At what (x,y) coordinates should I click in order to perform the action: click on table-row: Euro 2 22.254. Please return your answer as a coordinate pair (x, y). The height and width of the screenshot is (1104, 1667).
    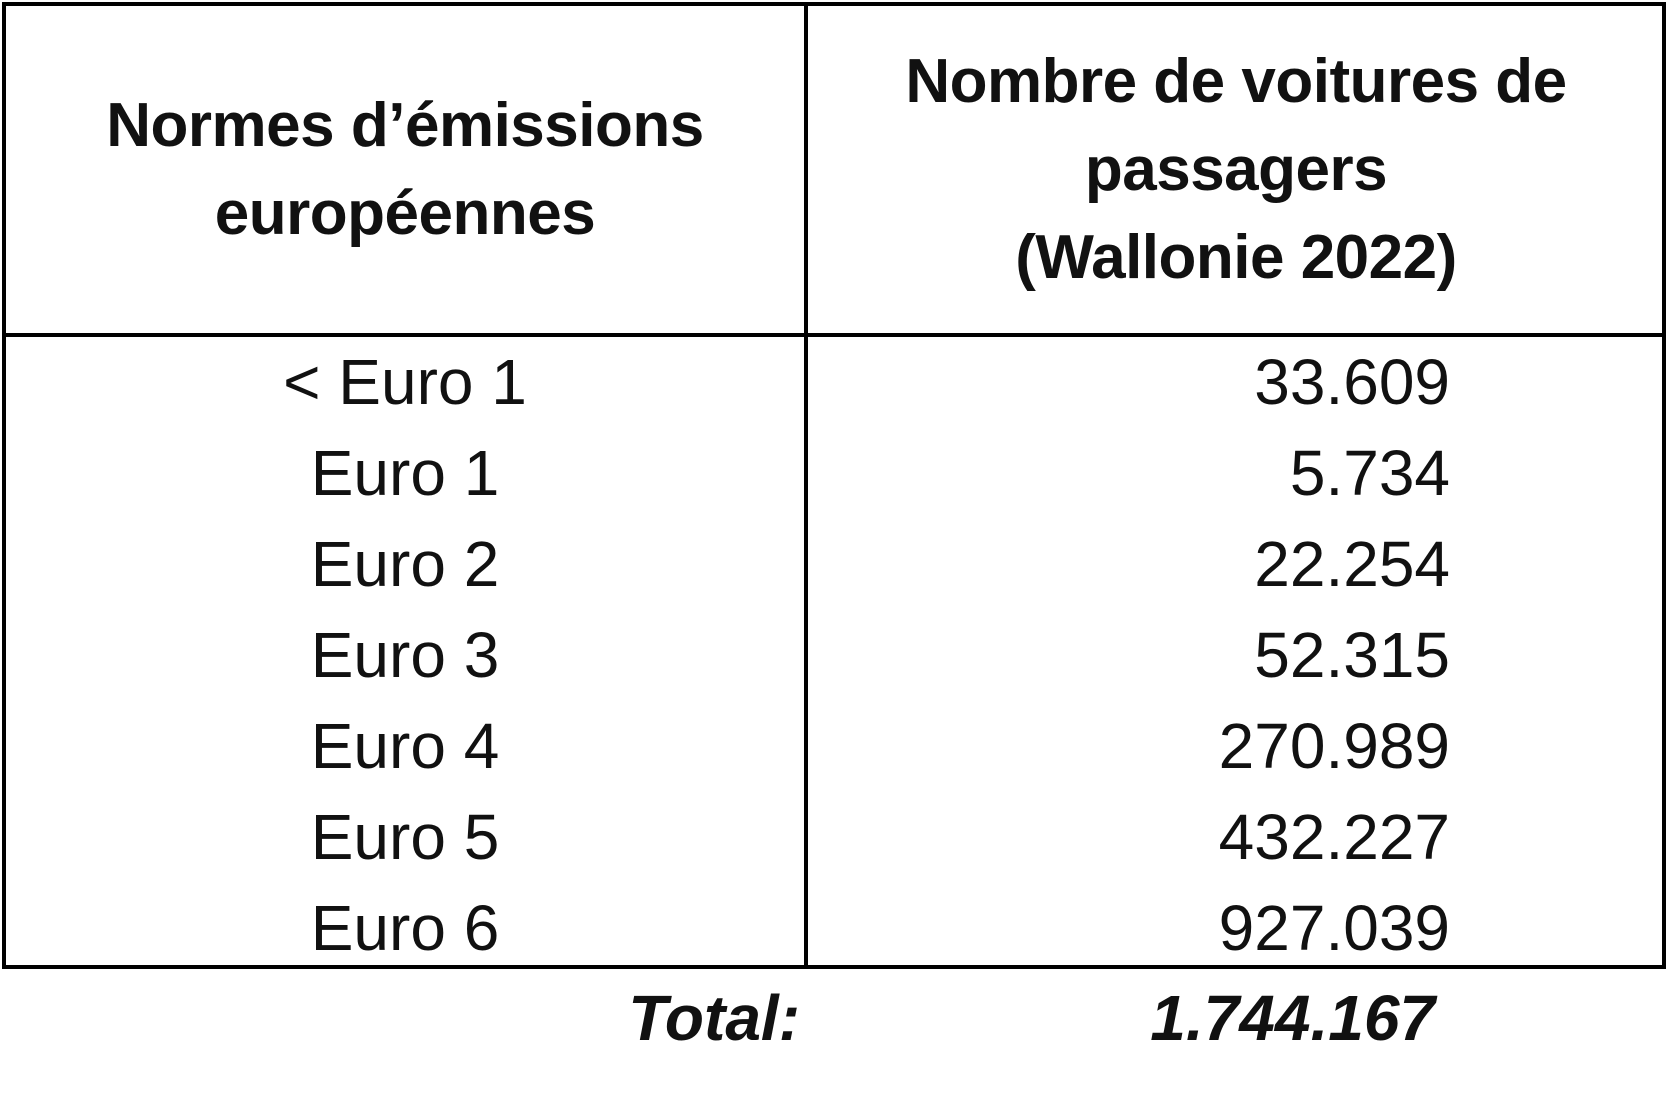
    Looking at the image, I should click on (834, 564).